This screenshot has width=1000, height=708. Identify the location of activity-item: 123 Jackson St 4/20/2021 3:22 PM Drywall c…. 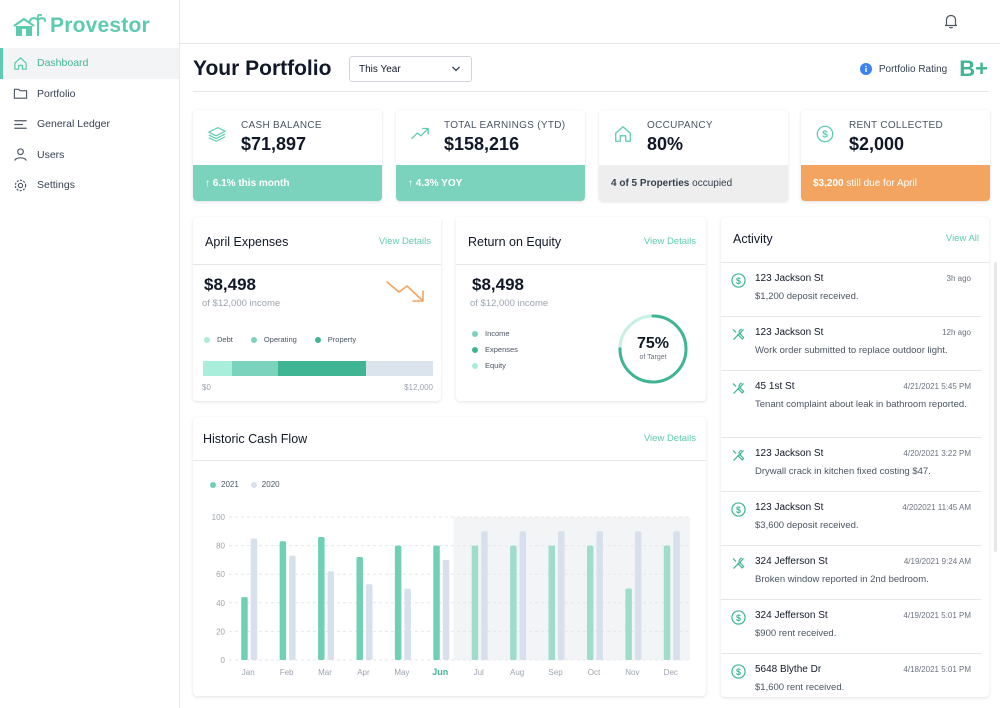
(851, 465).